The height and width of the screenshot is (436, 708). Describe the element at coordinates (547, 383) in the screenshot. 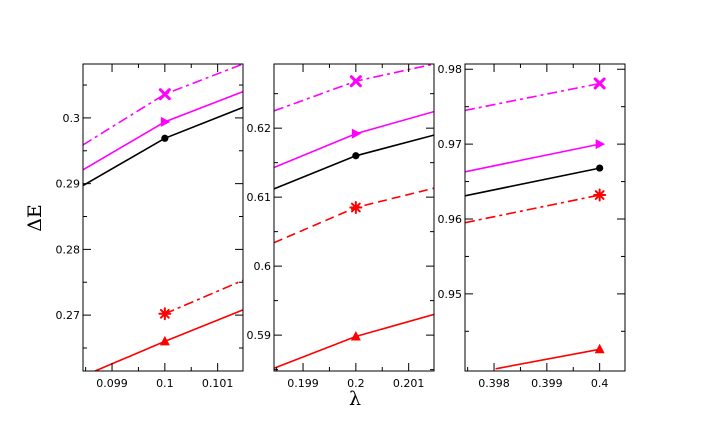

I see `x-tick-label: 0.399` at that location.